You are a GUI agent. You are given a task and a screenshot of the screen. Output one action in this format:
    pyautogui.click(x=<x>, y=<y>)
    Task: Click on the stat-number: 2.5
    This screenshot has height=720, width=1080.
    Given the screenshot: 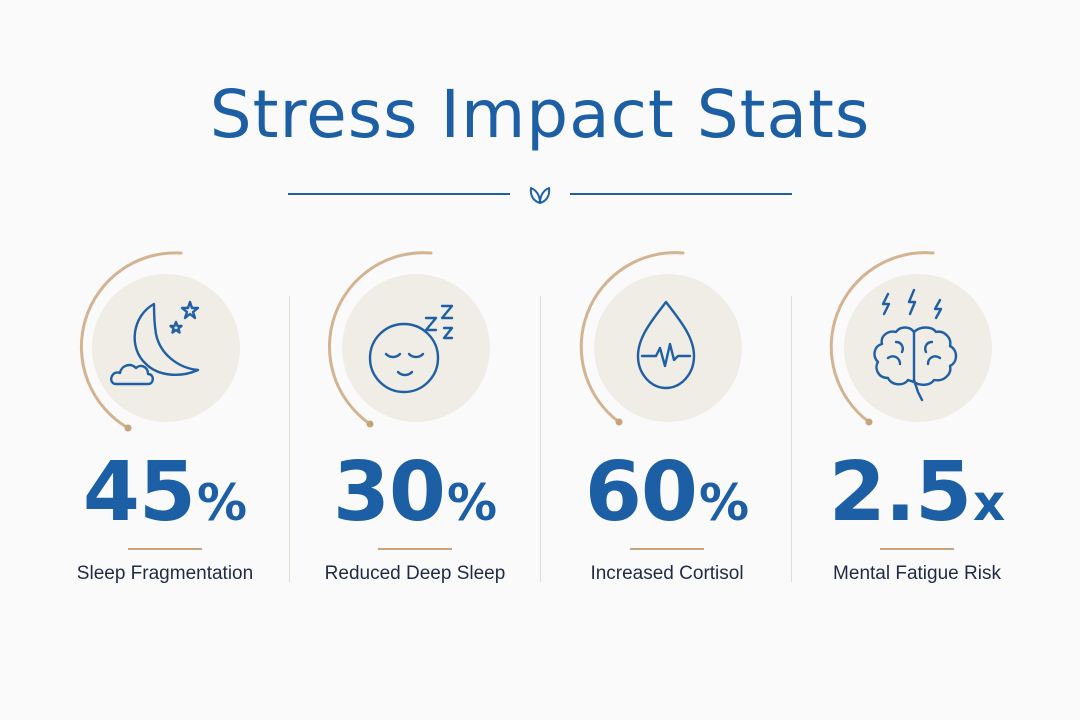 What is the action you would take?
    pyautogui.click(x=900, y=492)
    